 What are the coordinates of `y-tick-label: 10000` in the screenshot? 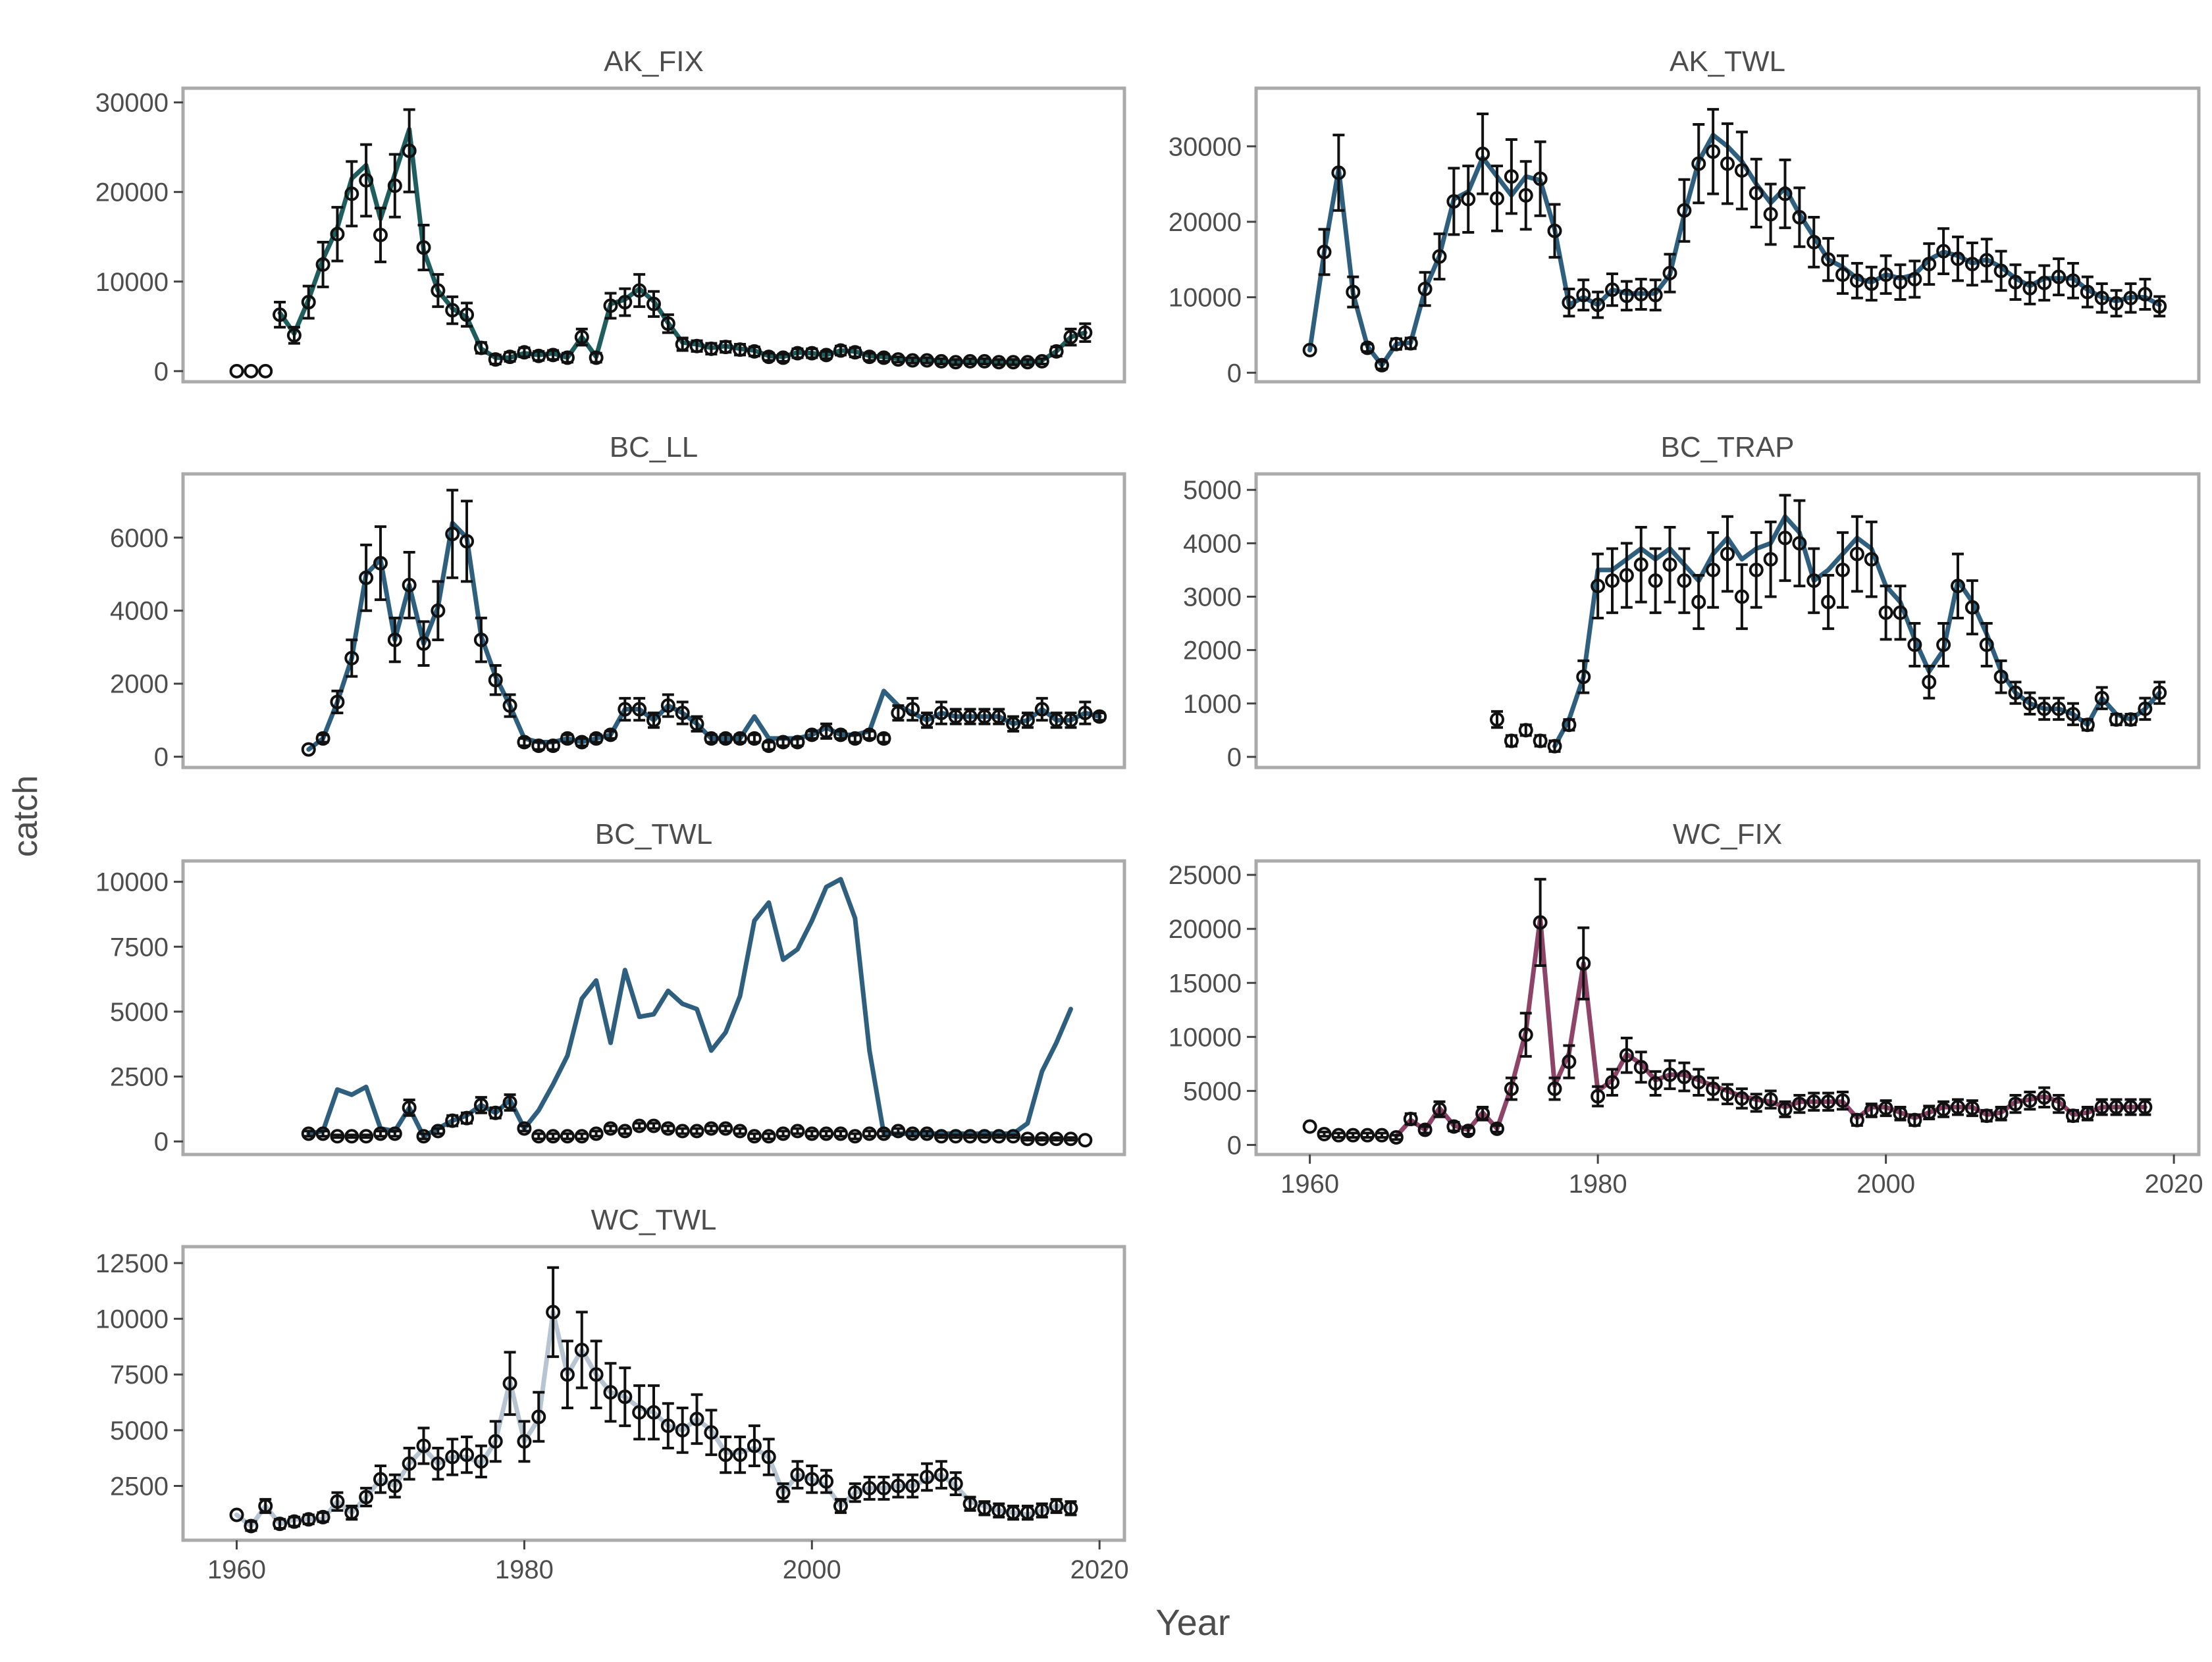 It's located at (1206, 1037).